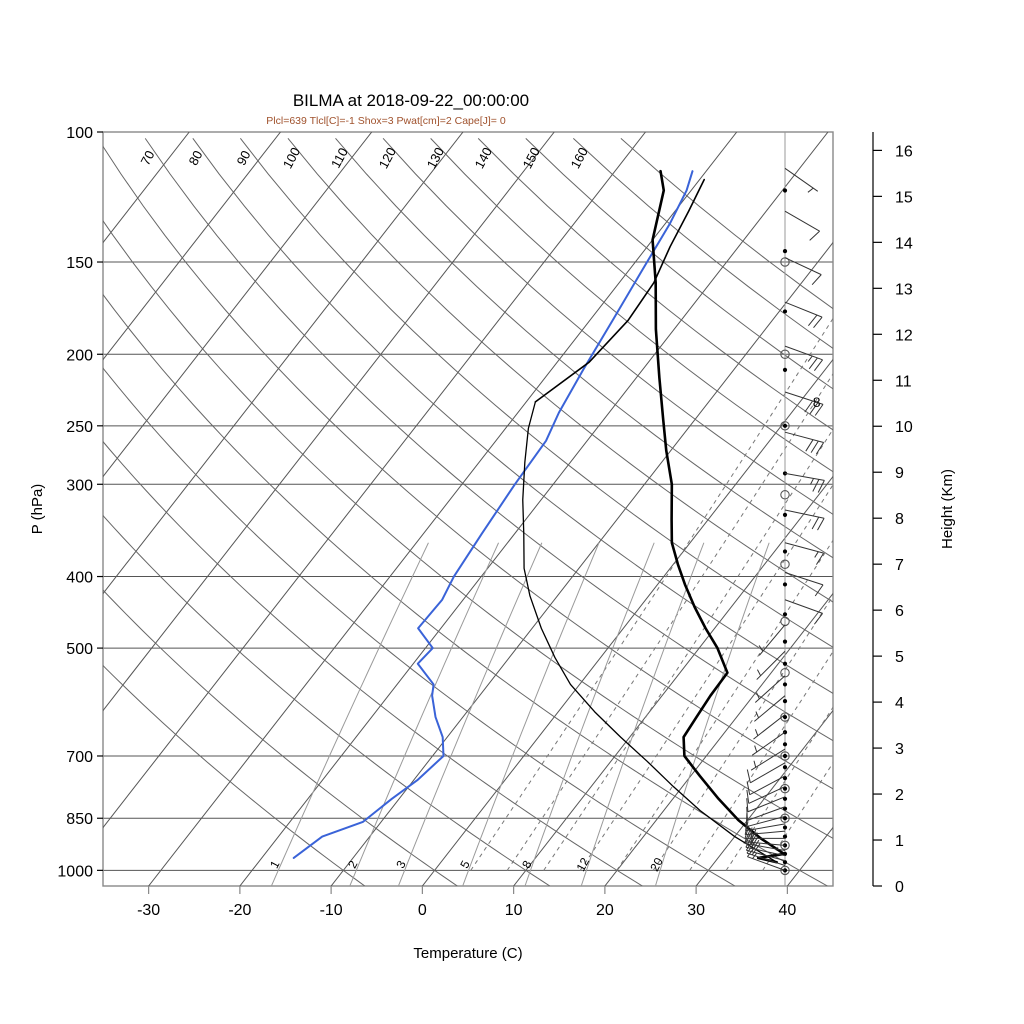 This screenshot has height=1024, width=1024. What do you see at coordinates (411, 100) in the screenshot?
I see `page-title: BILMA at 2018-09-22_00:00:00` at bounding box center [411, 100].